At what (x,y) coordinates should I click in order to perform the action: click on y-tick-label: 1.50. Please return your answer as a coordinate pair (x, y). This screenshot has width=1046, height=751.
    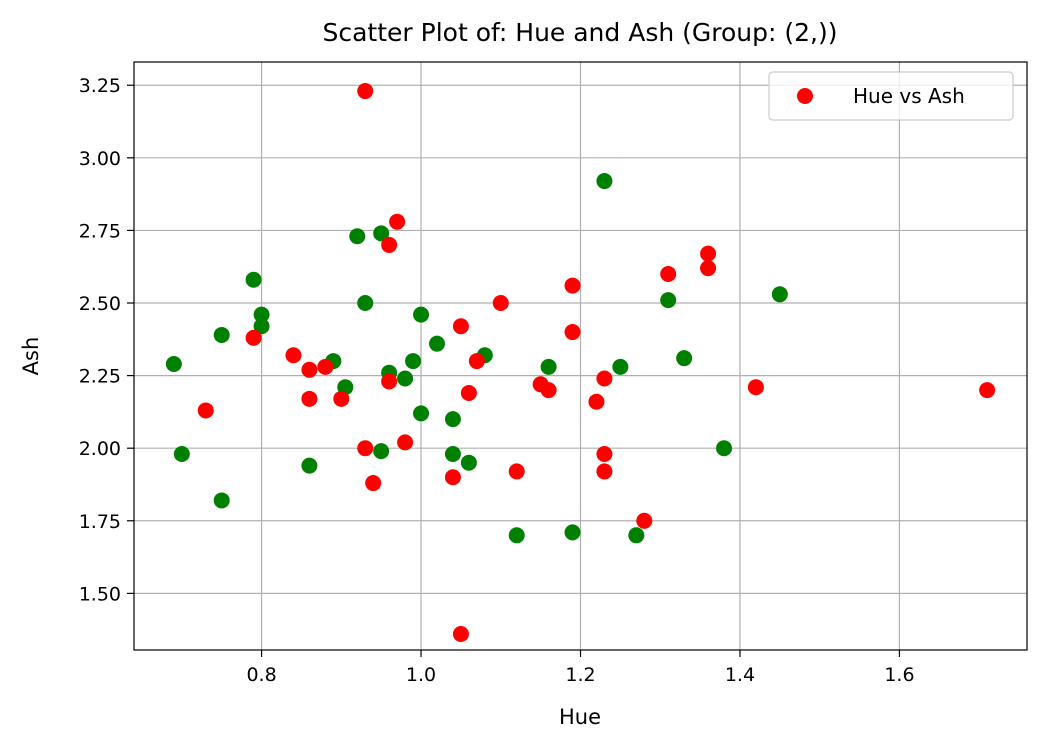
    Looking at the image, I should click on (100, 594).